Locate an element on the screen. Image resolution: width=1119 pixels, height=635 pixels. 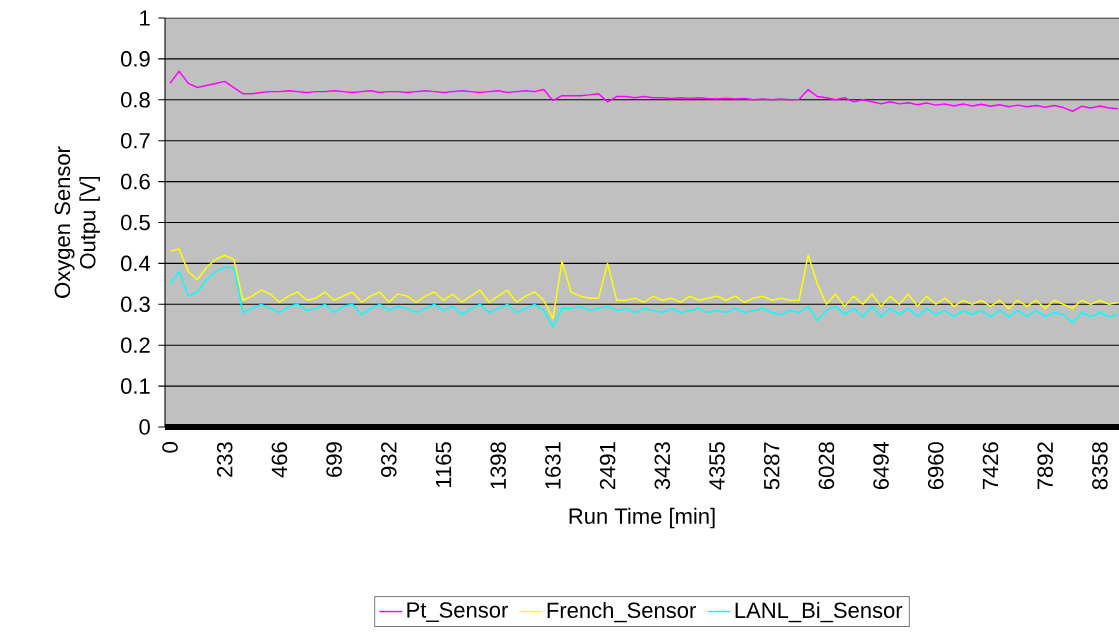
x-axis-title: Run Time [min] is located at coordinates (642, 518).